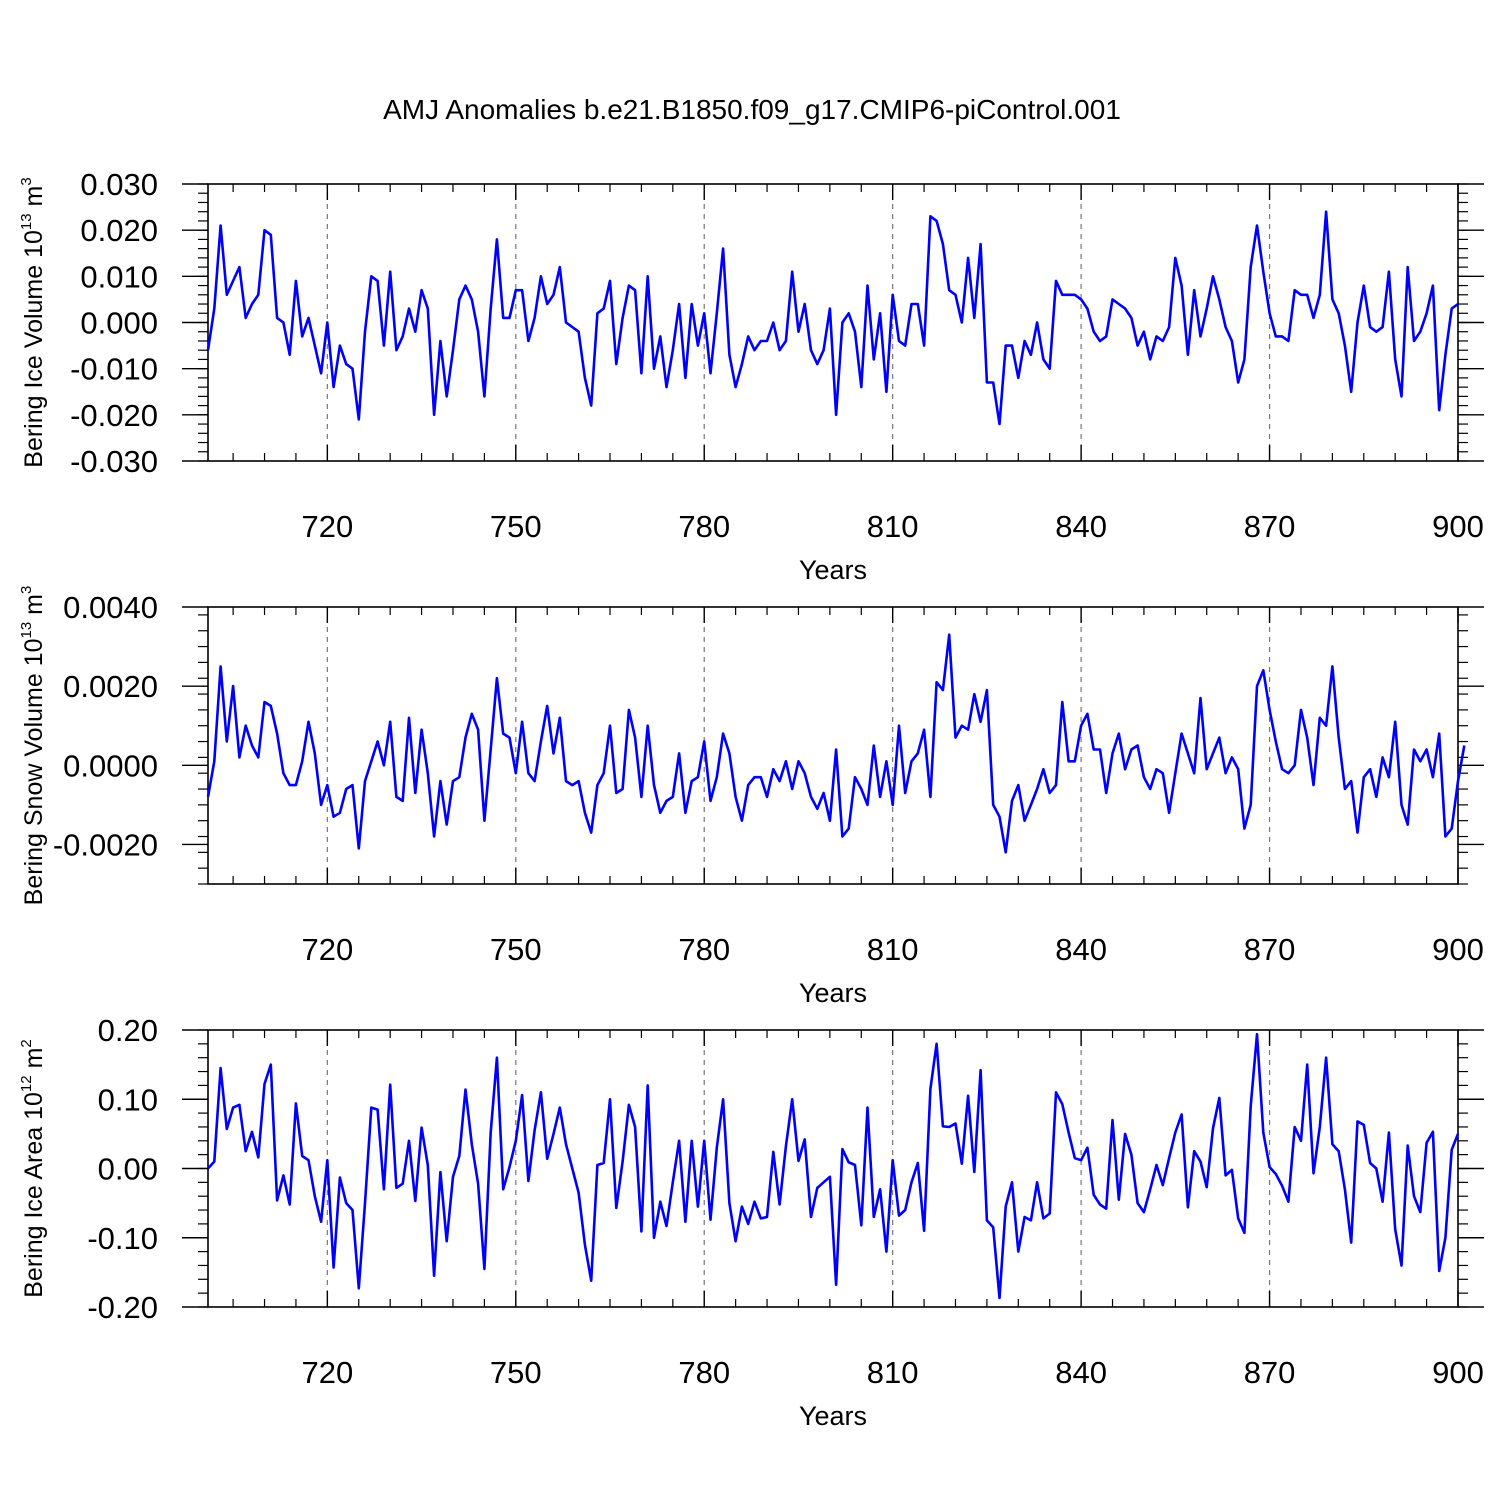 Image resolution: width=1500 pixels, height=1500 pixels. I want to click on y-axis-label-unit-exponent: 2, so click(26, 1043).